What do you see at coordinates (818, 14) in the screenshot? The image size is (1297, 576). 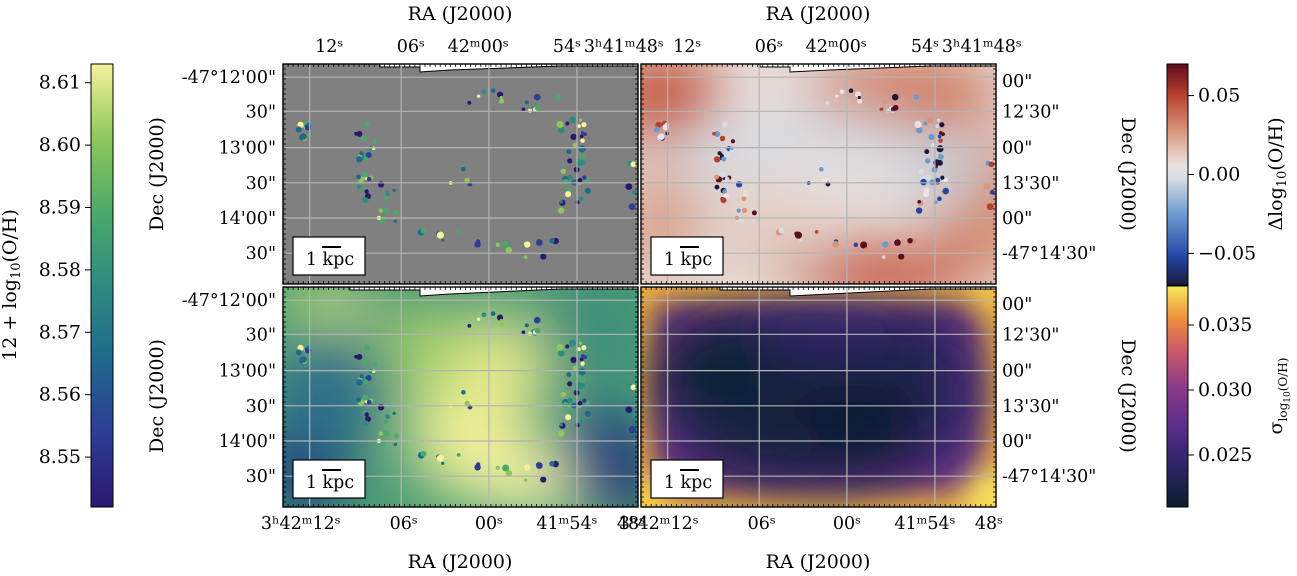 I see `top-right-xlabel: RA (J2000)` at bounding box center [818, 14].